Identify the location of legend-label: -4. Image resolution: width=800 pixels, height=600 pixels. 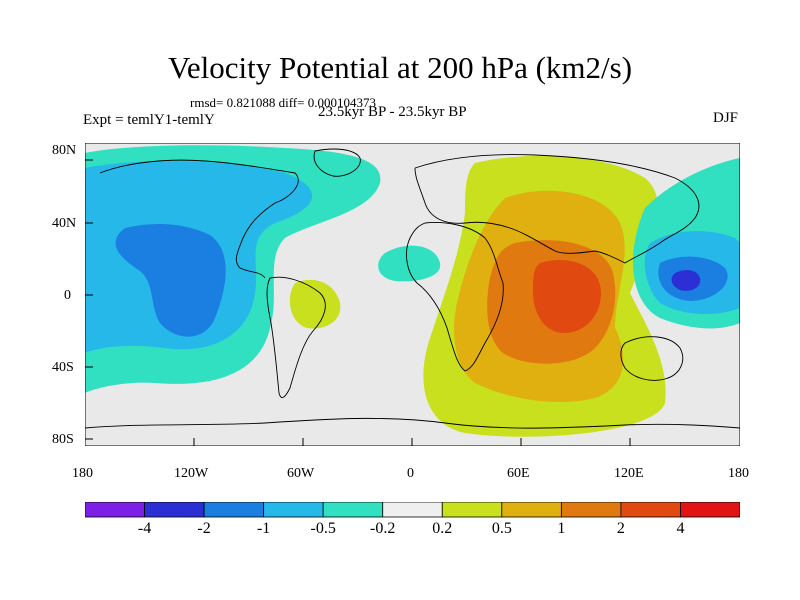
(144, 528).